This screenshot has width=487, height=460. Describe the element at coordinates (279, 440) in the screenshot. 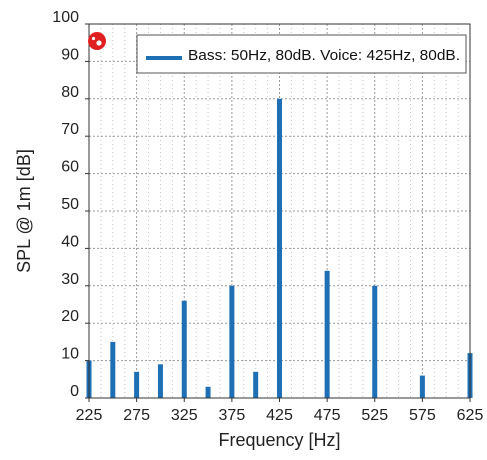

I see `x-axis-label: Frequency [Hz]` at that location.